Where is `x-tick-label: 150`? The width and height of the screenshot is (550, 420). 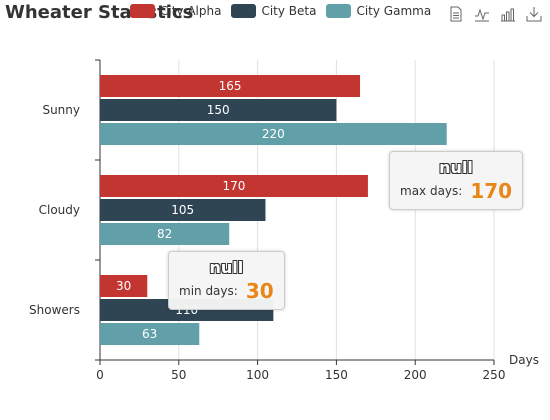
x-tick-label: 150 is located at coordinates (336, 375).